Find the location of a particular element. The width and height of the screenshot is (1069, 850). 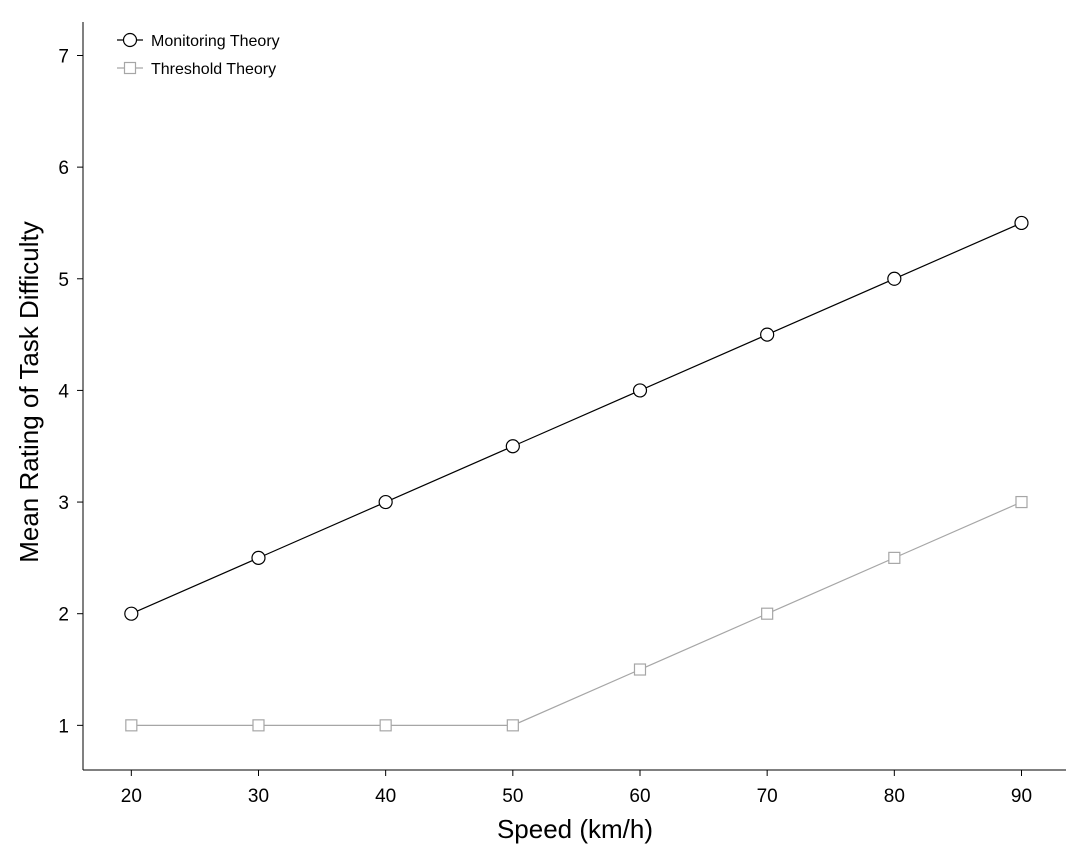

x-tick-label: 50 is located at coordinates (512, 796).